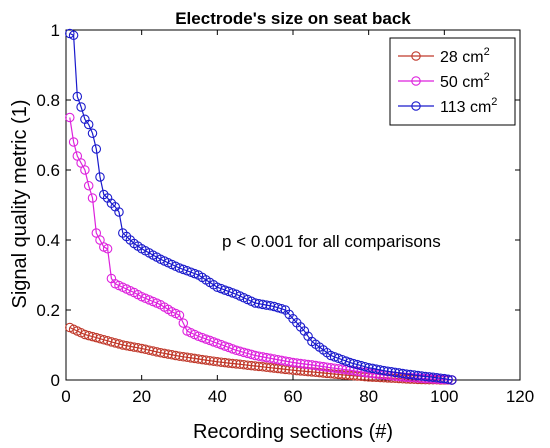  I want to click on legend-item: 28 cm2, so click(444, 56).